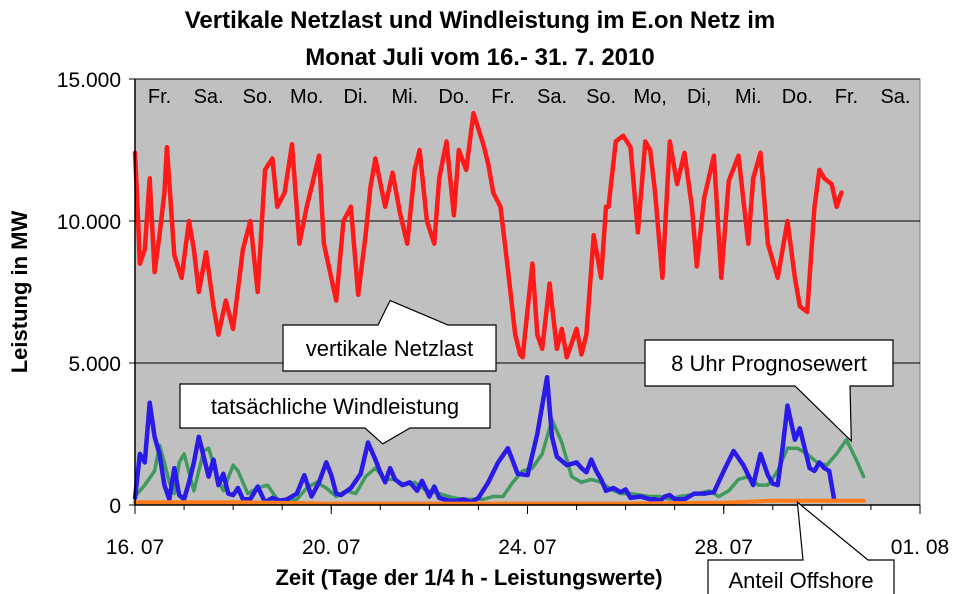 The width and height of the screenshot is (955, 594). I want to click on annotation-callout: Anteil Offshore, so click(801, 547).